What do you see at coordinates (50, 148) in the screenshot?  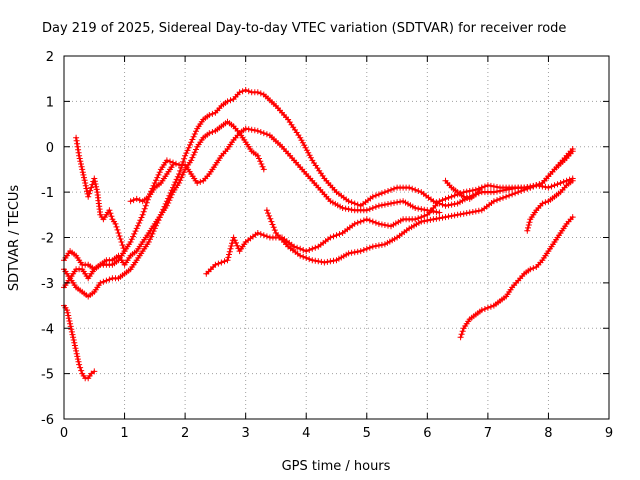 I see `y-tick-label: 0` at bounding box center [50, 148].